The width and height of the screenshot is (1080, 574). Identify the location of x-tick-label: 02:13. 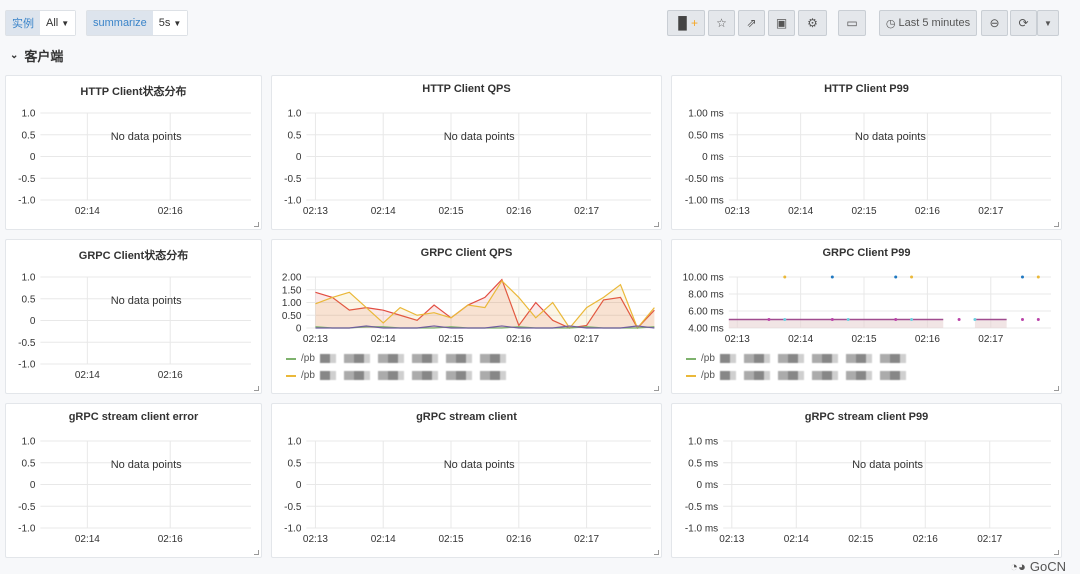
(737, 211).